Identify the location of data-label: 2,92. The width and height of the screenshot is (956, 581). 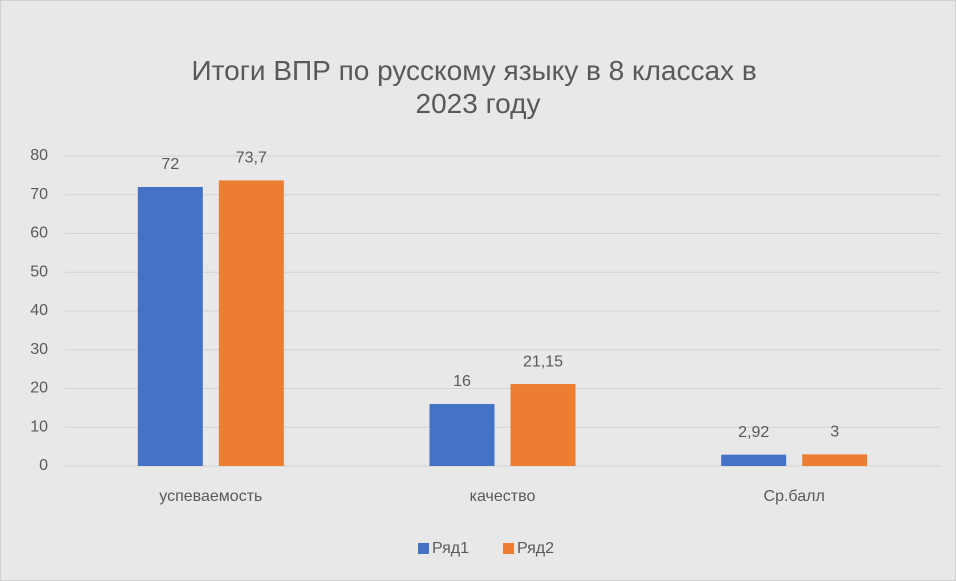
(753, 432).